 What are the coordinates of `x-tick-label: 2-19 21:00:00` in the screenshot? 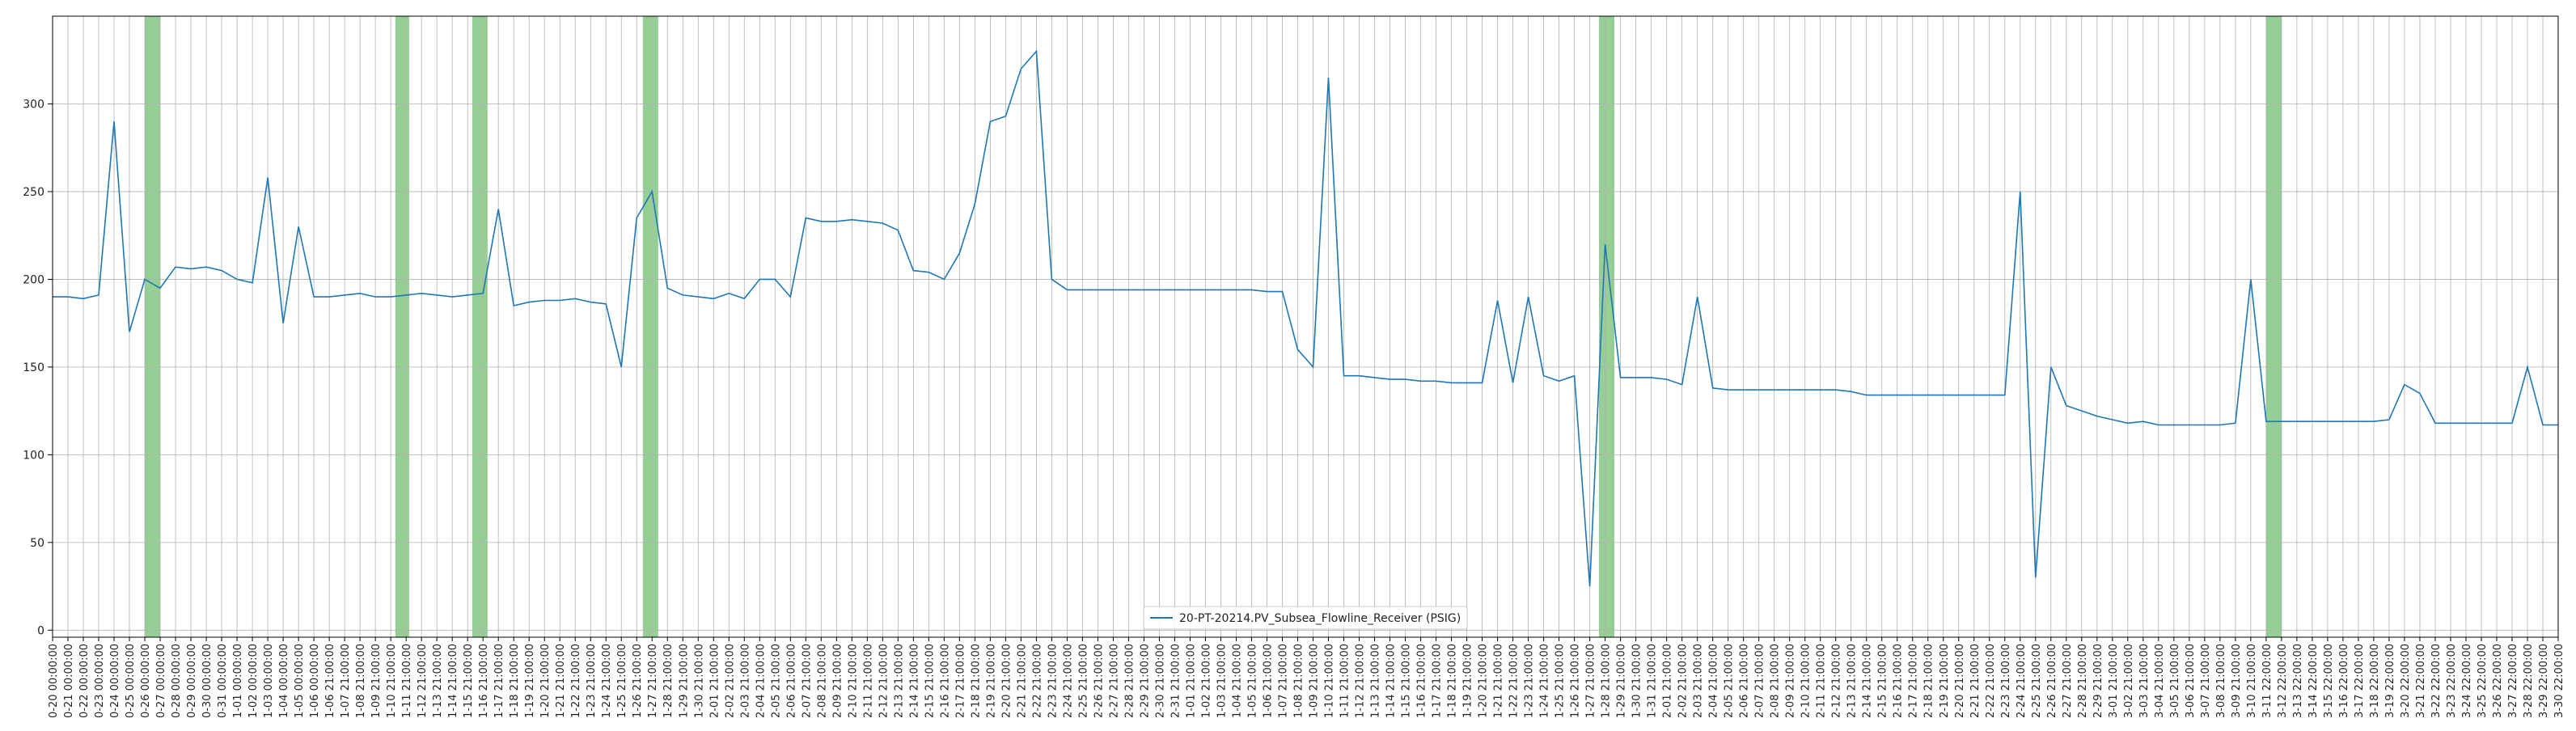 It's located at (991, 681).